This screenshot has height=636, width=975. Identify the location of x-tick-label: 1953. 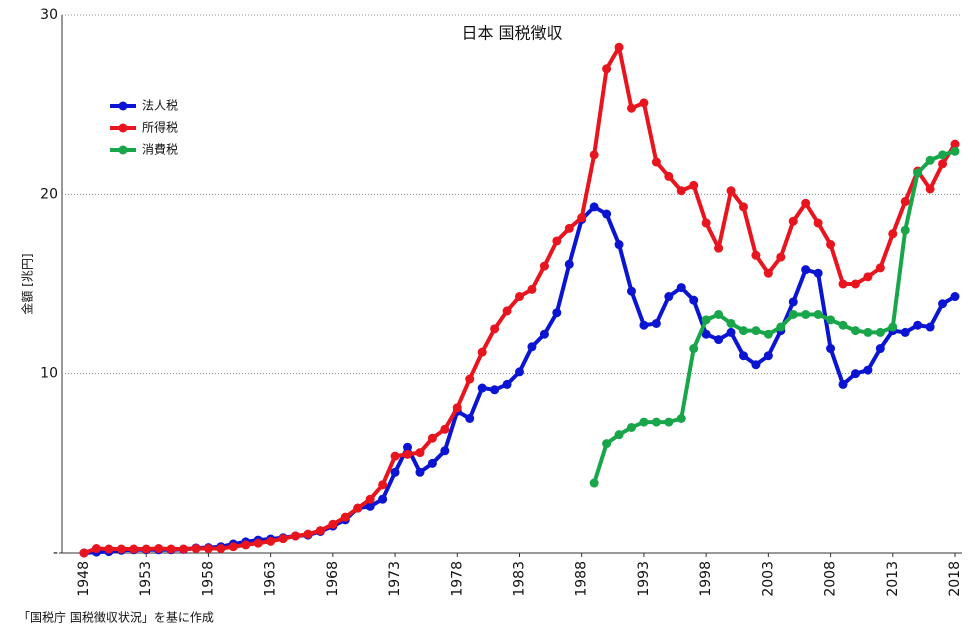
(146, 579).